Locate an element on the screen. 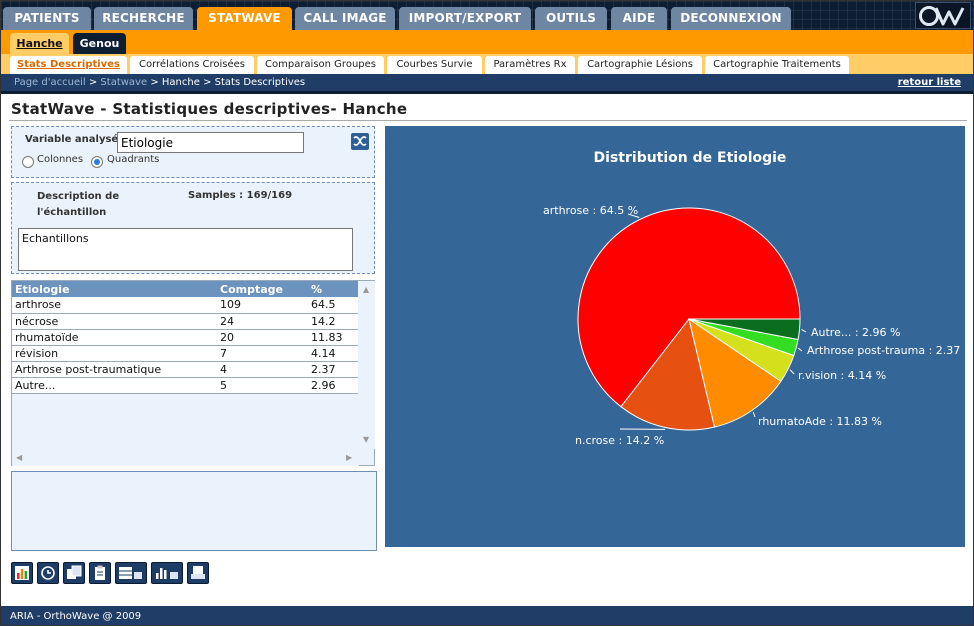 The width and height of the screenshot is (974, 626). tab-outils: OUTILS is located at coordinates (571, 18).